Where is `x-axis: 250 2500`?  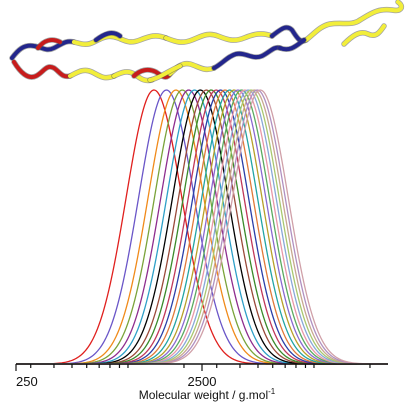
x-axis: 250 2500 is located at coordinates (201, 376).